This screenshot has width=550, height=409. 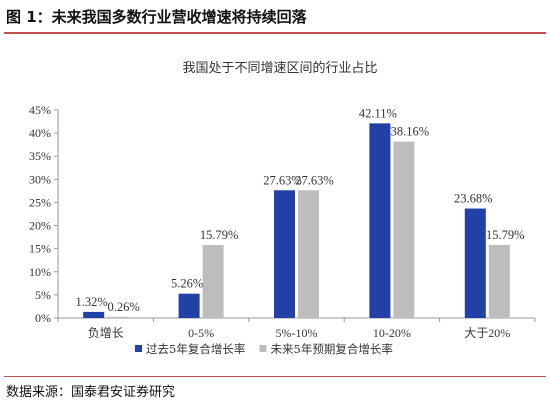 I want to click on y-tick-label: 25%, so click(x=40, y=202).